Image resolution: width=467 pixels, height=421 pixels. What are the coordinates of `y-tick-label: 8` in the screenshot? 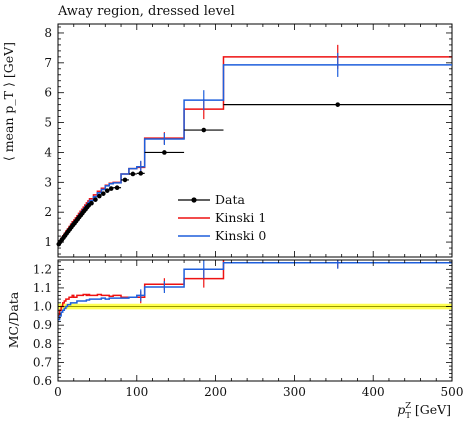 It's located at (48, 33).